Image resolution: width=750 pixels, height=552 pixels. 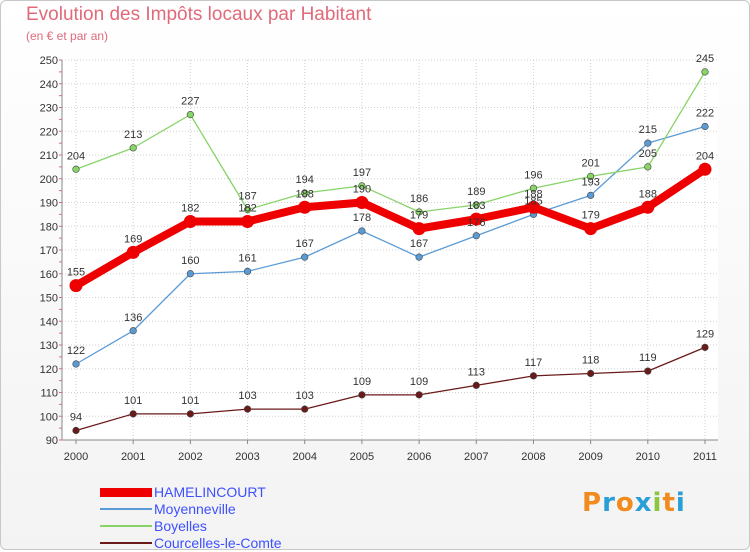 What do you see at coordinates (49, 204) in the screenshot?
I see `y-tick-label: 190` at bounding box center [49, 204].